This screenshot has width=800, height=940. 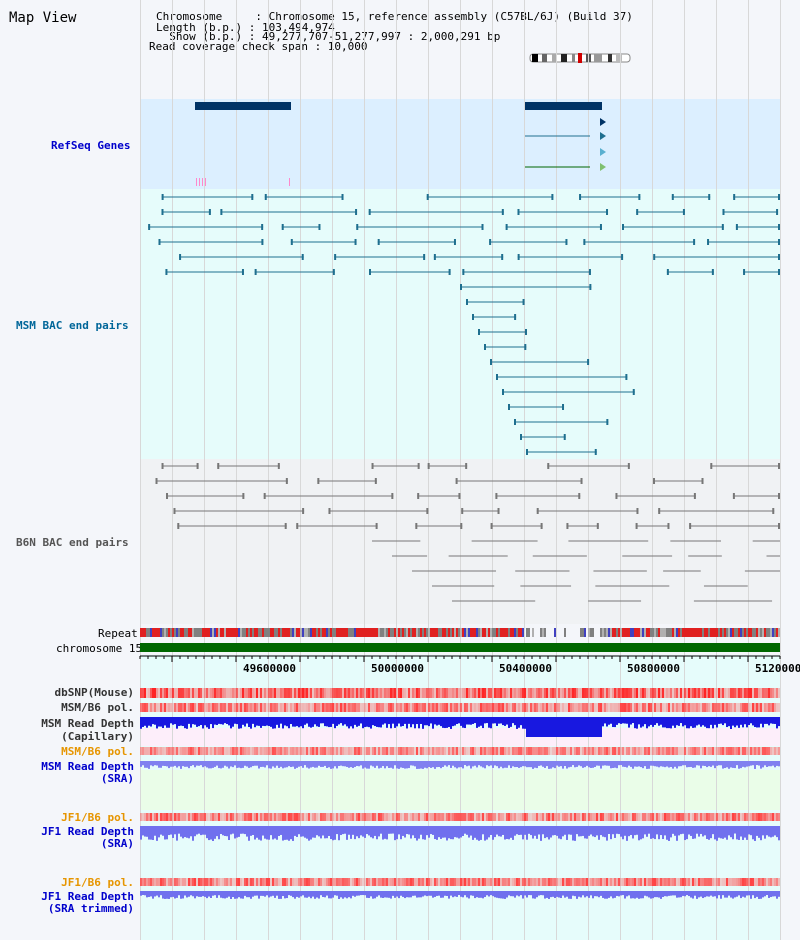 I want to click on refseq-genes-label: RefSeq Genes, so click(x=91, y=145).